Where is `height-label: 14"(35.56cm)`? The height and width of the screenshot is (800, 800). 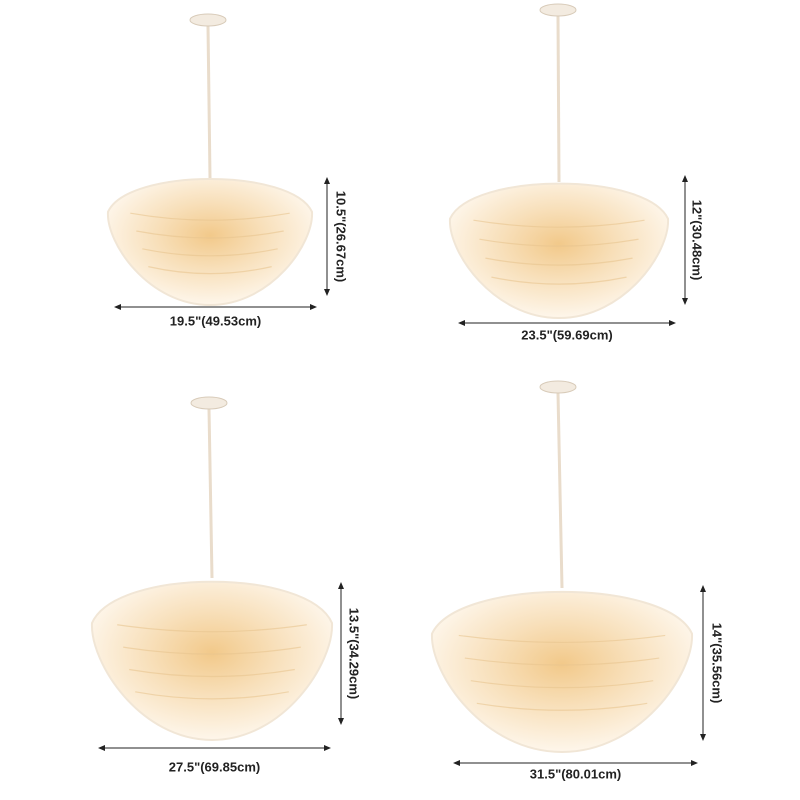 height-label: 14"(35.56cm) is located at coordinates (717, 663).